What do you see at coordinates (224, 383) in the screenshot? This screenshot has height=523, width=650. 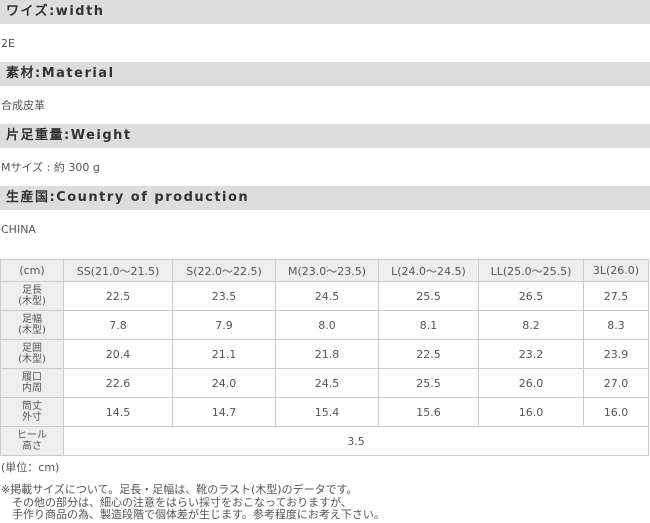 I see `cell: 24.0` at bounding box center [224, 383].